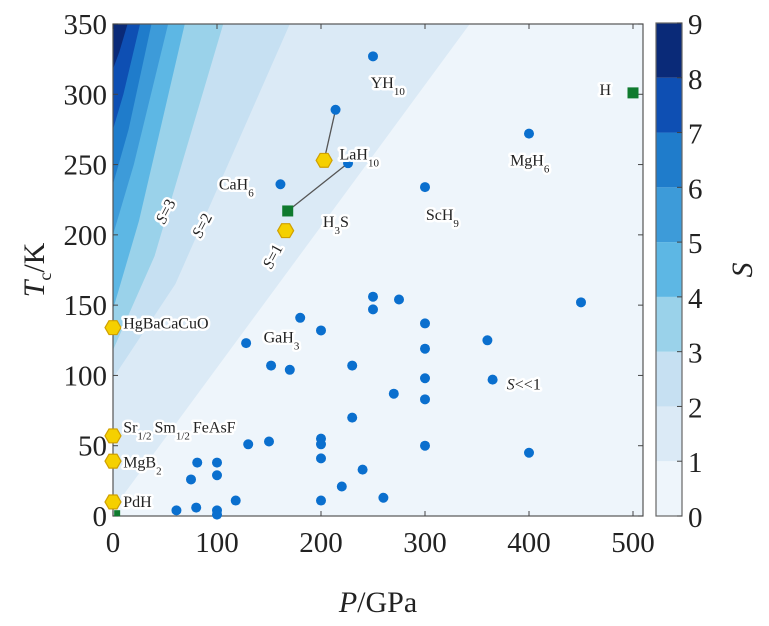 Image resolution: width=769 pixels, height=626 pixels. What do you see at coordinates (92, 447) in the screenshot?
I see `y-tick-label: 50` at bounding box center [92, 447].